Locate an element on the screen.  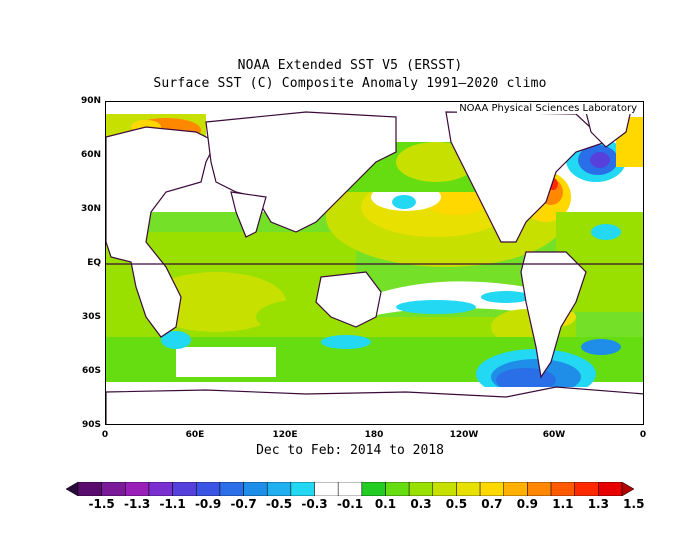
colorbar-min-arrow is located at coordinates (72, 489).